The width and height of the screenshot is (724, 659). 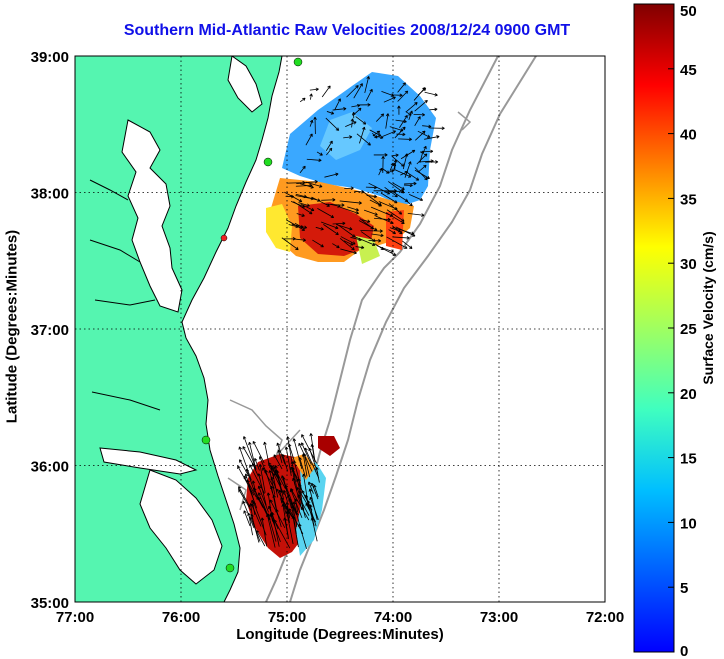 I want to click on x-axis-label: Longitude (Degrees:Minutes), so click(x=340, y=634).